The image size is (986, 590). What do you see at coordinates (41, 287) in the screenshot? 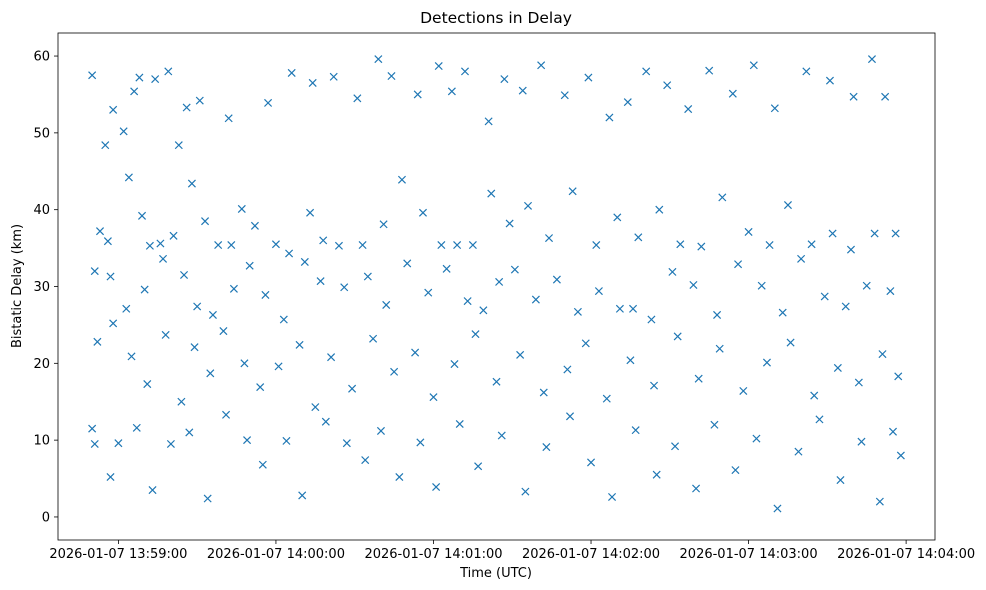
I see `y-tick-label: 30` at bounding box center [41, 287].